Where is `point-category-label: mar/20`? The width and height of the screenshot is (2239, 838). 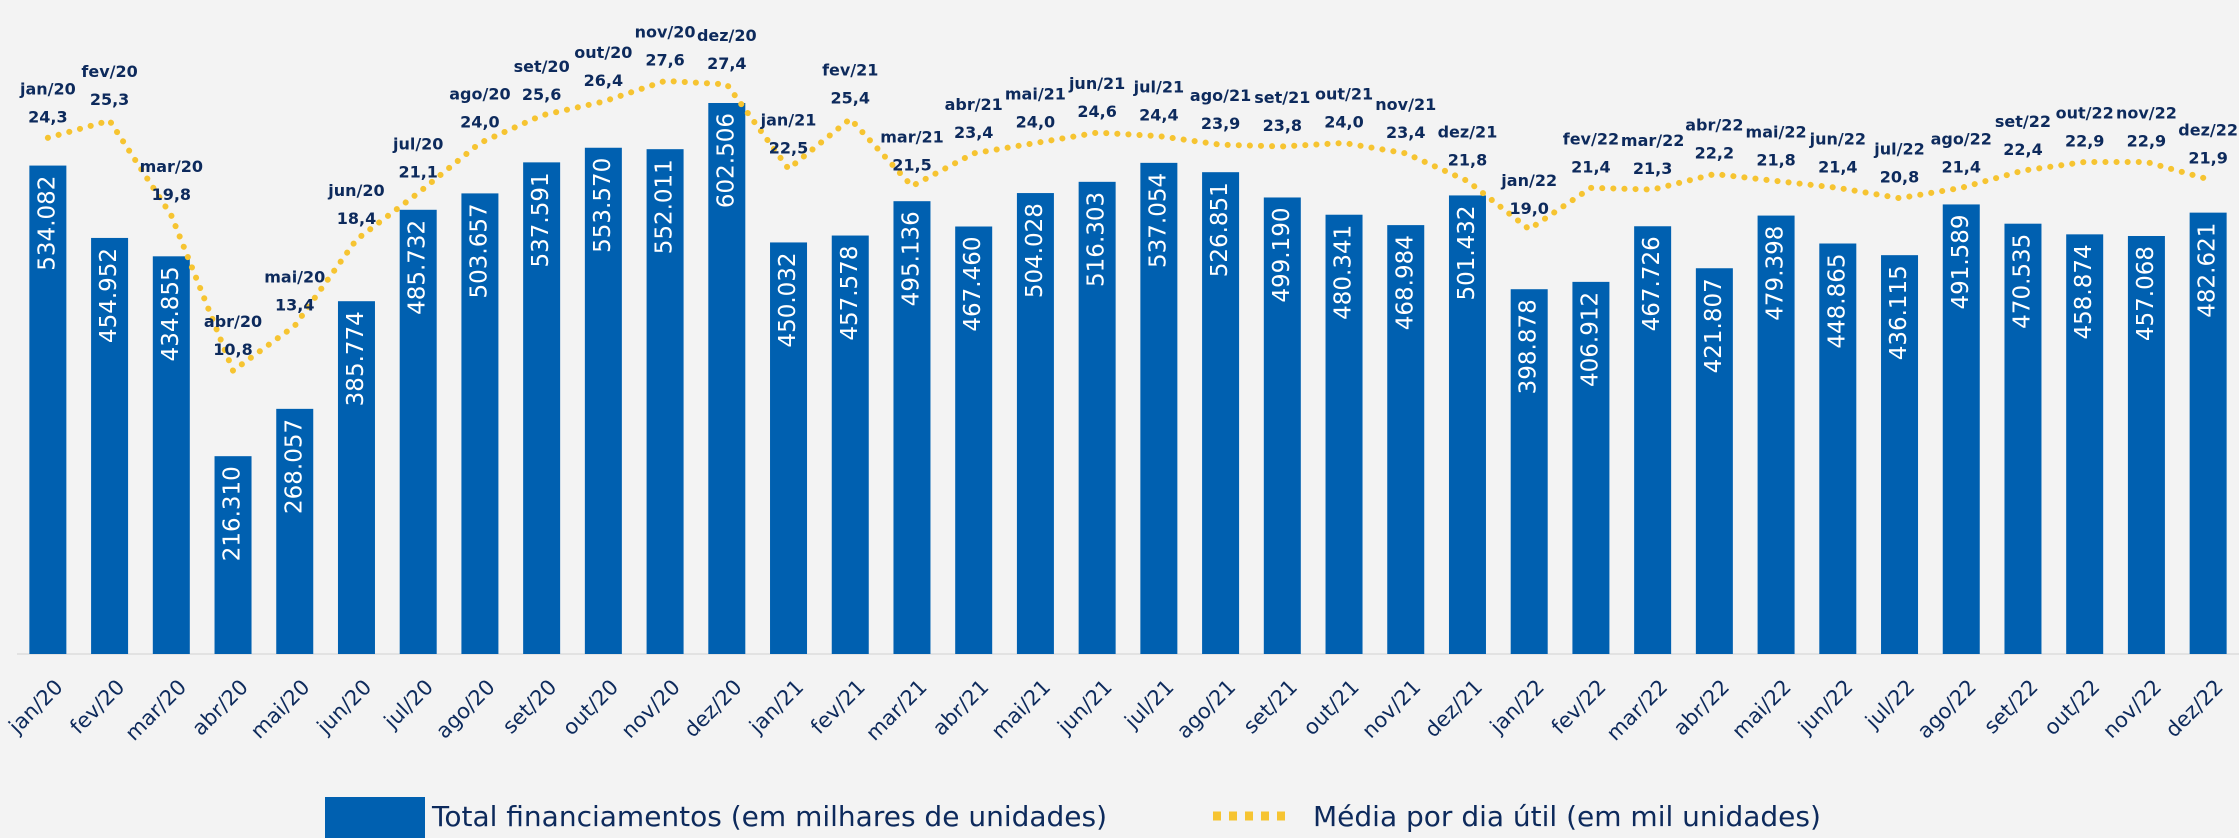 point-category-label: mar/20 is located at coordinates (171, 166).